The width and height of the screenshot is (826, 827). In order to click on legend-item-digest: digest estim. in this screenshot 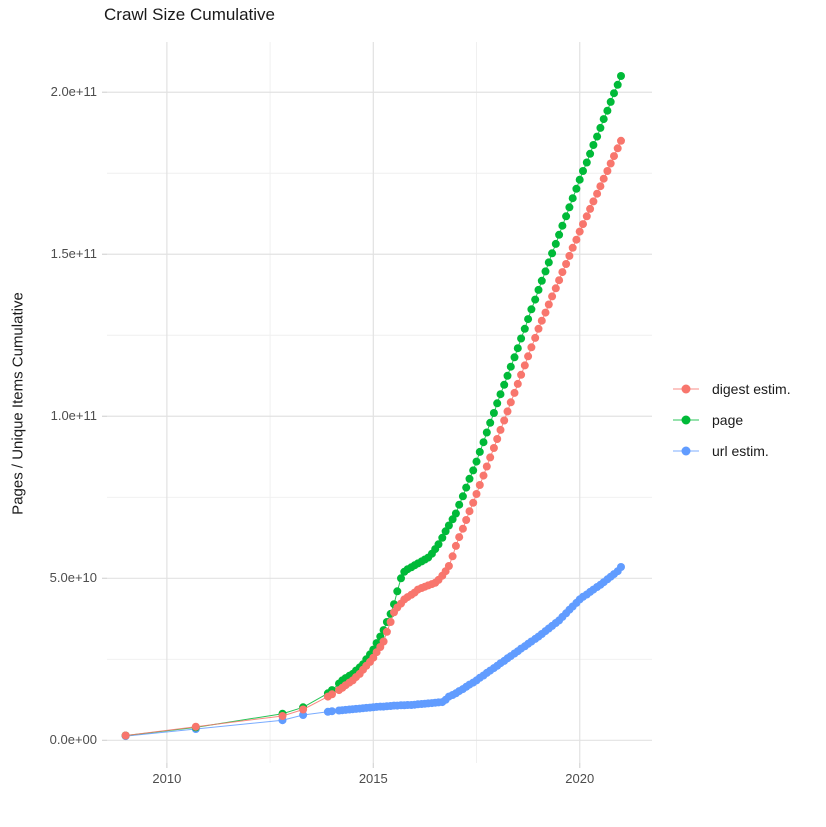, I will do `click(731, 388)`.